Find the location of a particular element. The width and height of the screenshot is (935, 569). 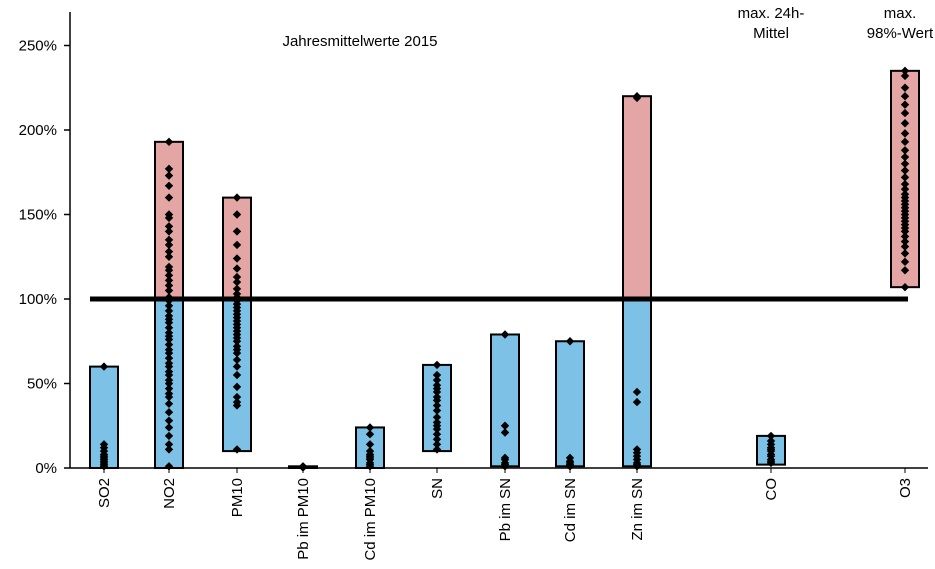

y-tick-label: 150% is located at coordinates (38, 215).